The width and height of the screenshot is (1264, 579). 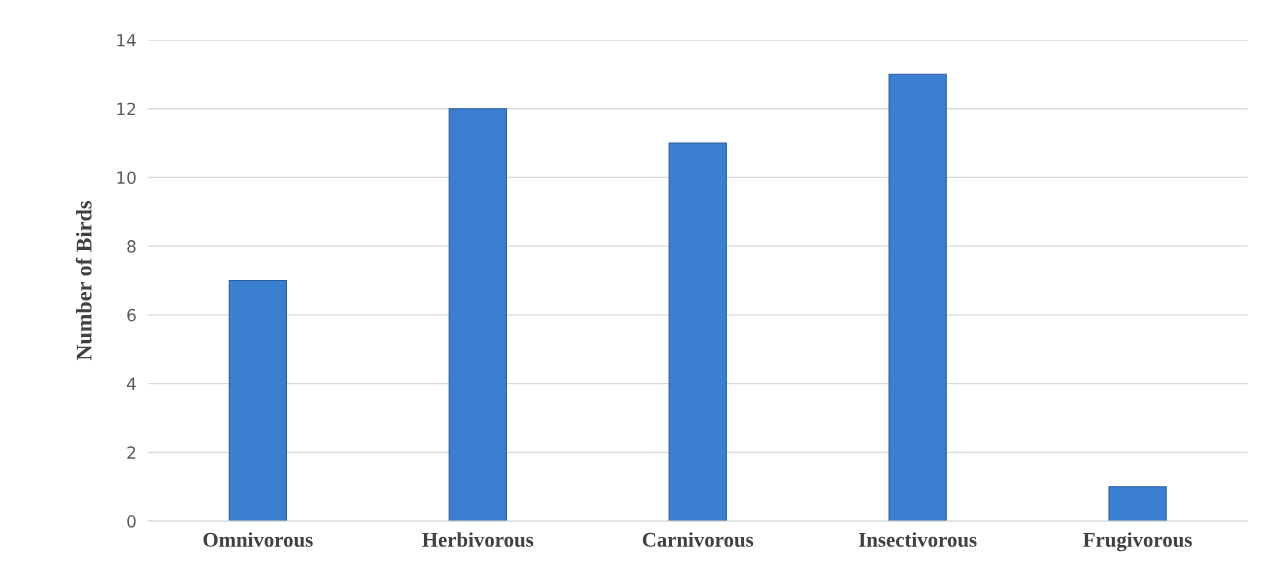 I want to click on y-tick-label: 14, so click(x=126, y=40).